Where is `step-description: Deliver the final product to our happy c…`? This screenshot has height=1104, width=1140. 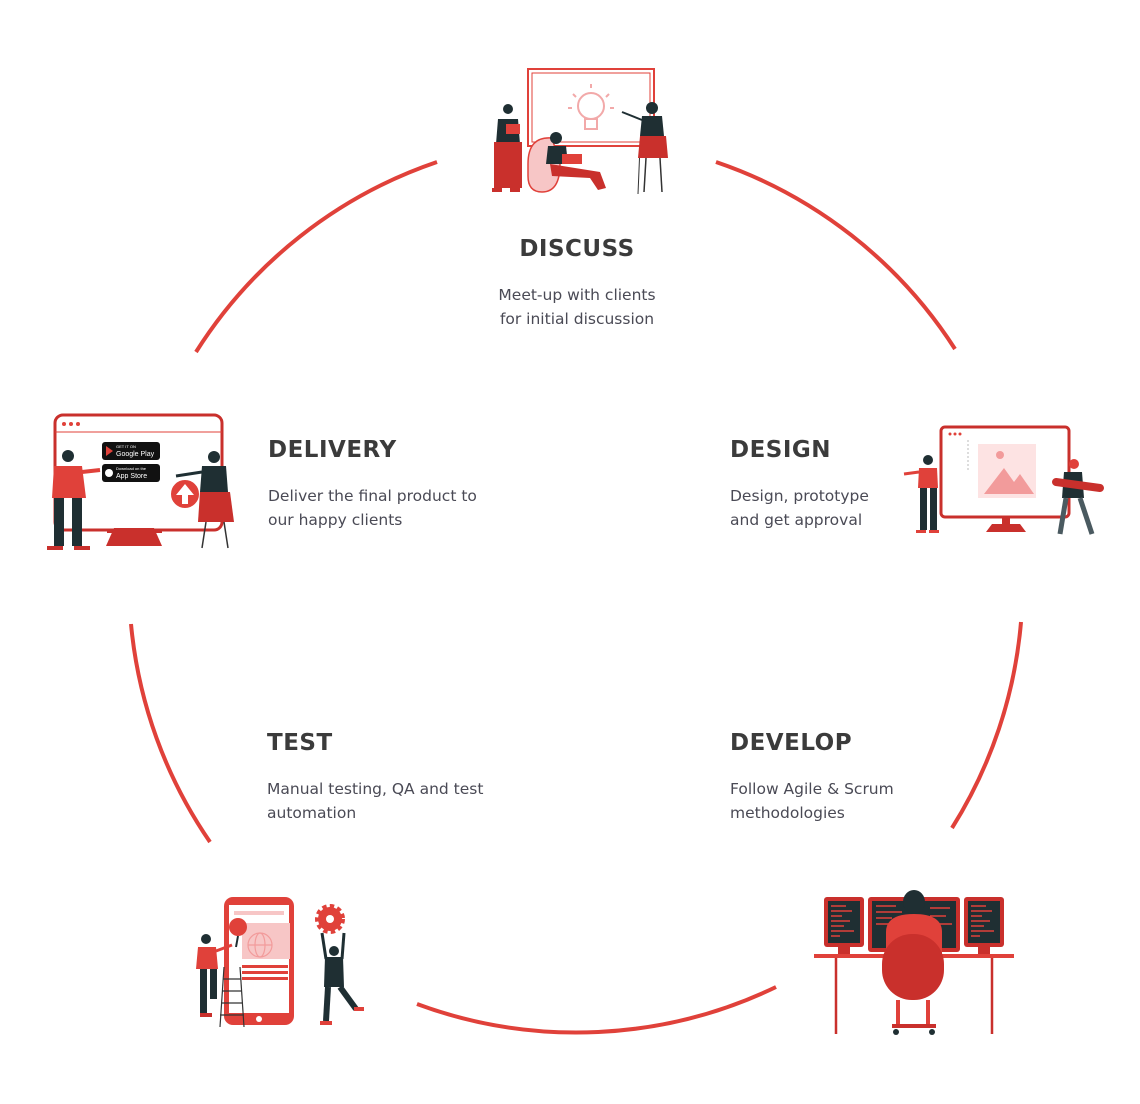
step-description: Deliver the final product to our happy c… is located at coordinates (372, 508).